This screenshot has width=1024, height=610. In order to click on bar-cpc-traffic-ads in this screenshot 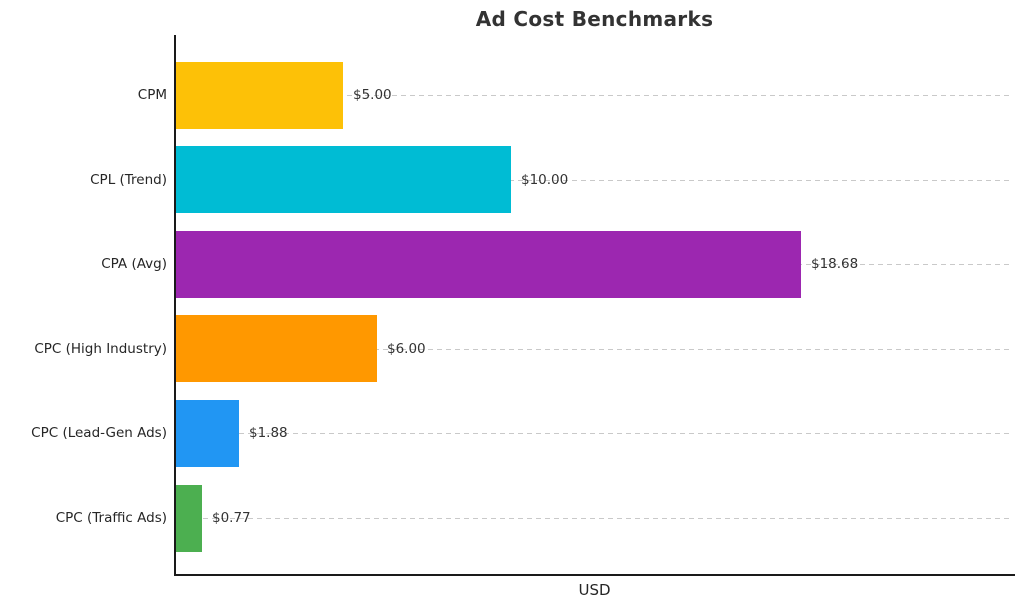, I will do `click(189, 518)`.